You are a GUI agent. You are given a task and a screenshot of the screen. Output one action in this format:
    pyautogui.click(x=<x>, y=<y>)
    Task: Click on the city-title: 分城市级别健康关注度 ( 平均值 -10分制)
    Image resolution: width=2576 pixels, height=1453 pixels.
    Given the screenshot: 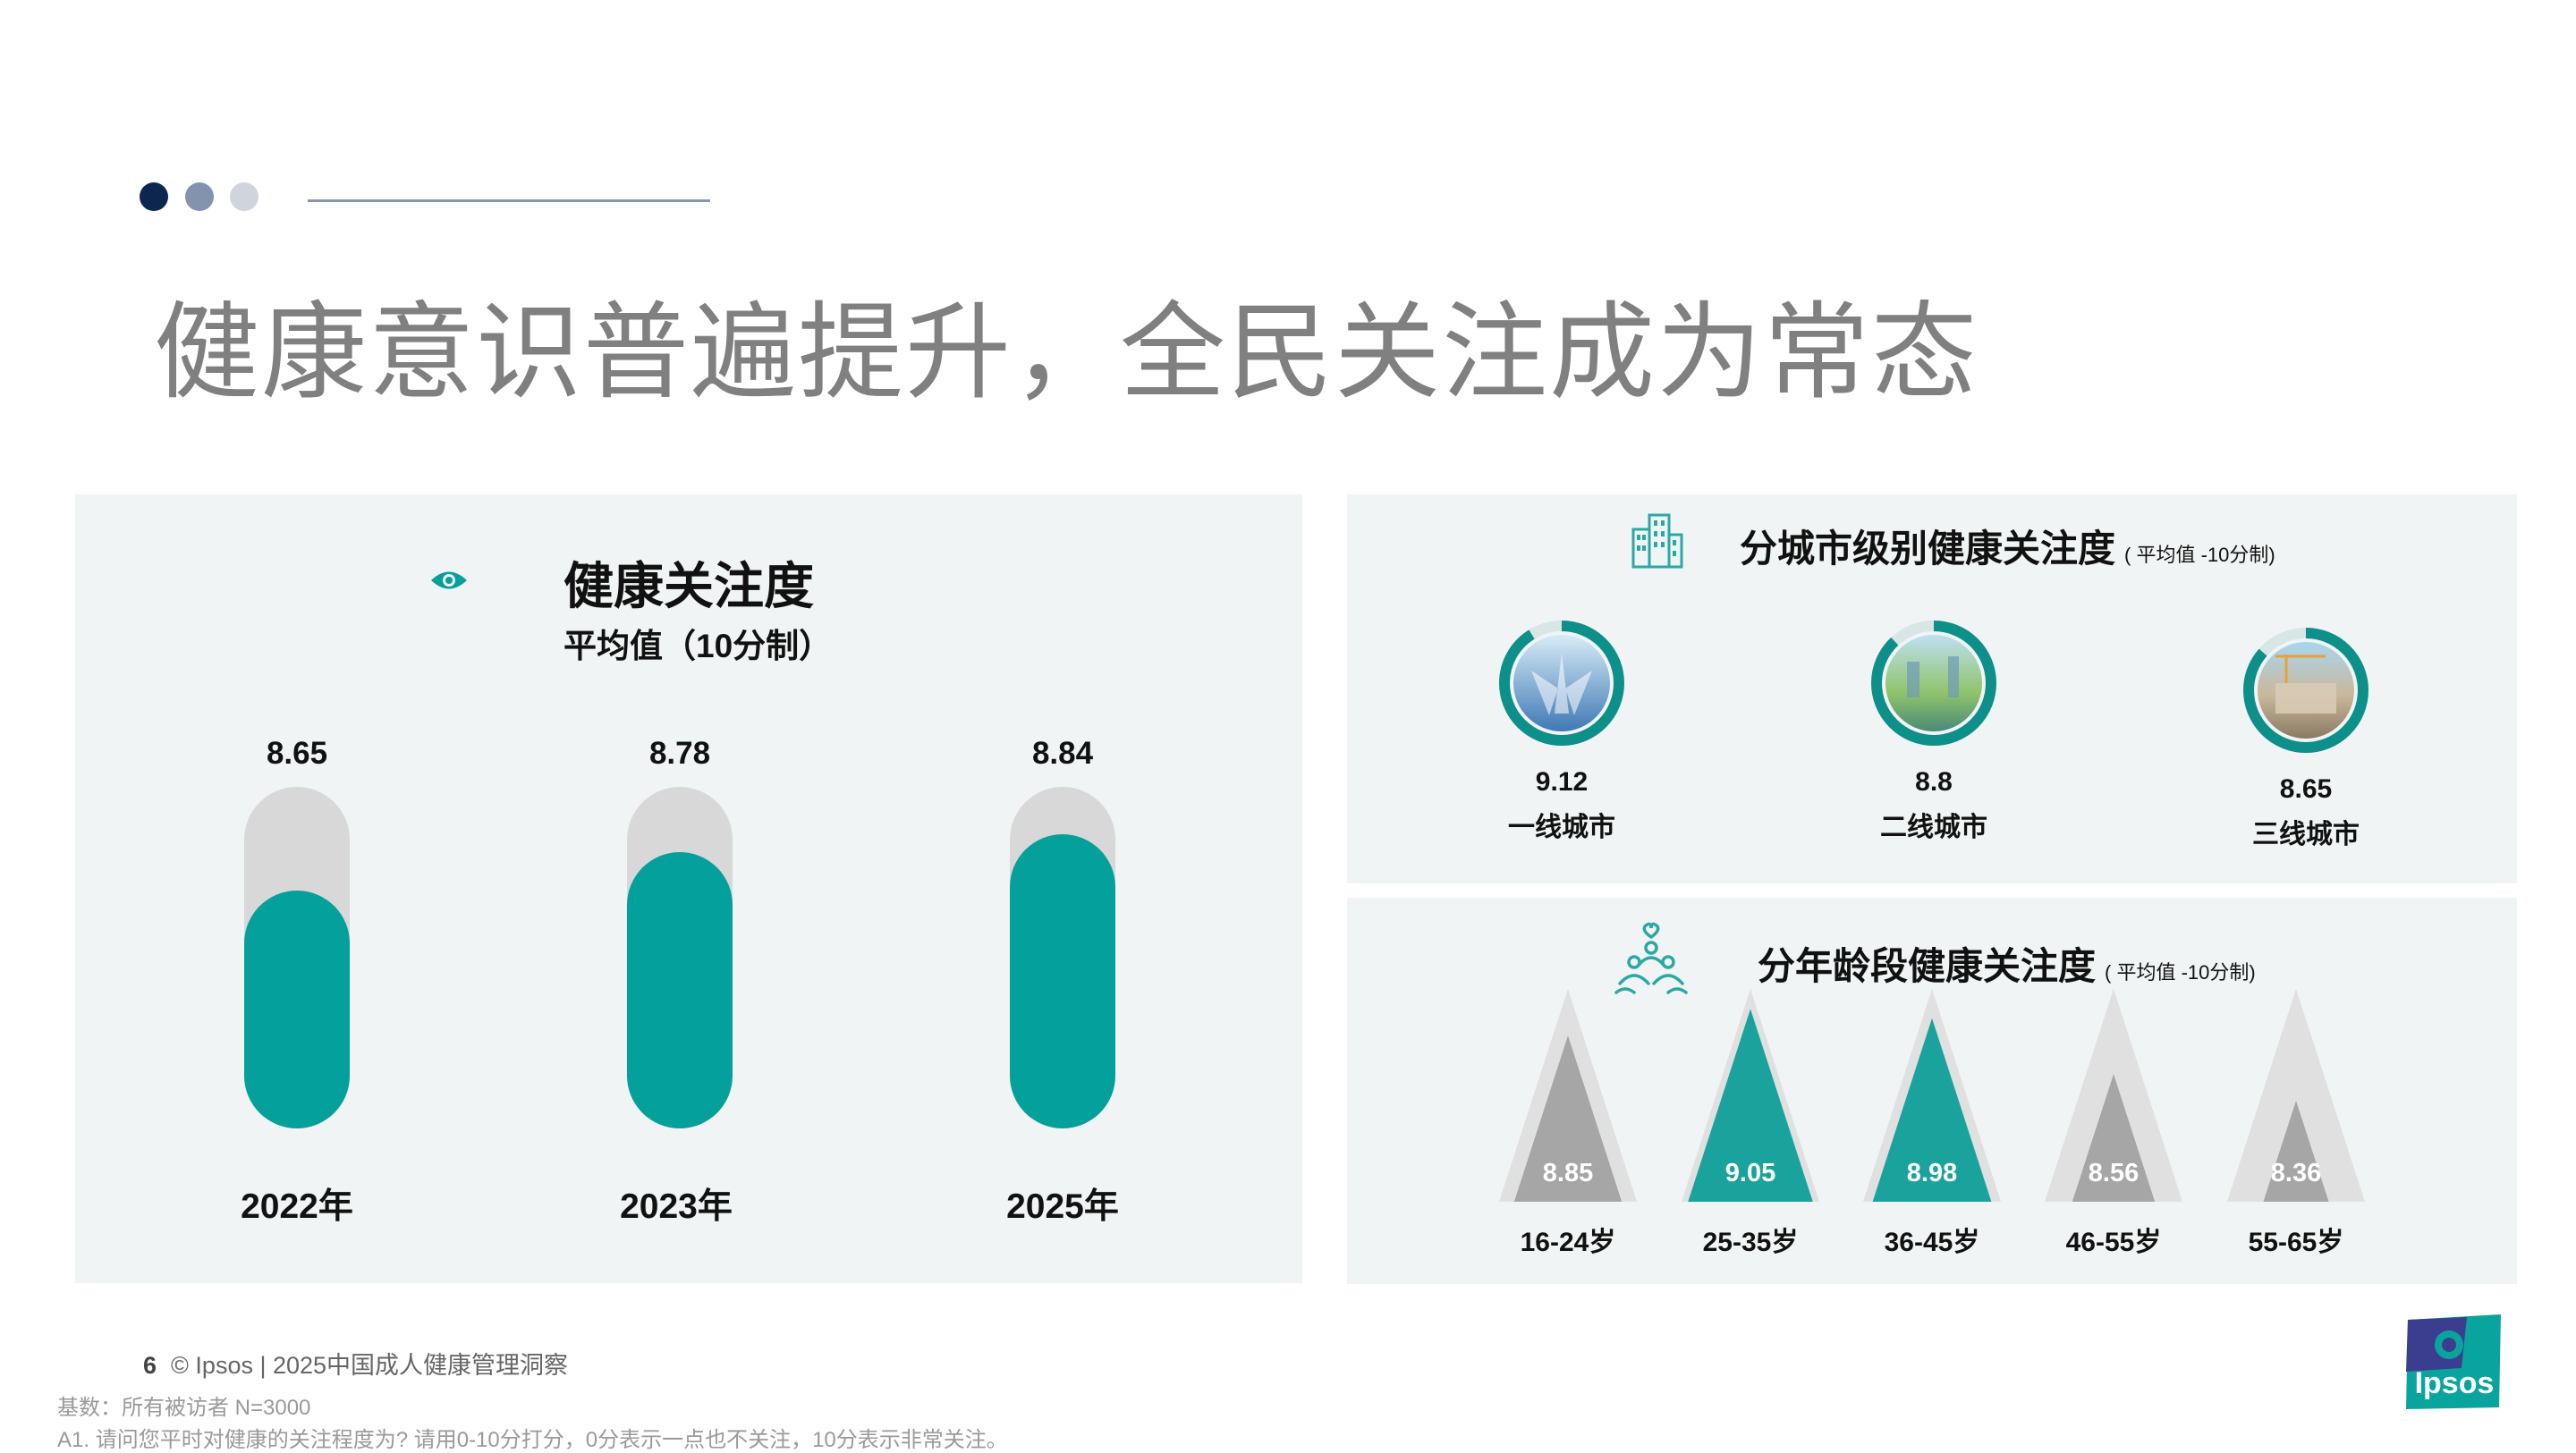 What is the action you would take?
    pyautogui.click(x=2007, y=546)
    